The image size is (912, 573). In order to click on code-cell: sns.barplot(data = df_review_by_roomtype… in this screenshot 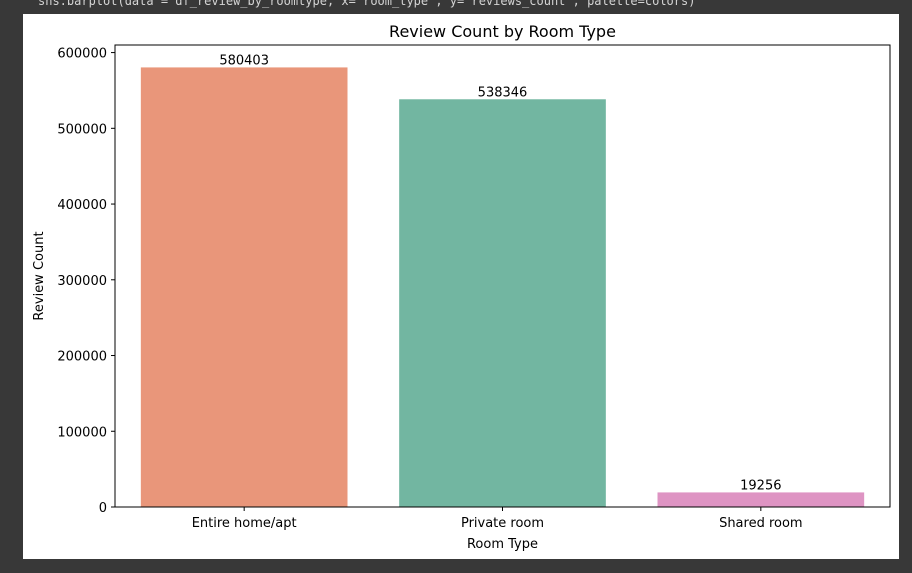, I will do `click(456, 7)`.